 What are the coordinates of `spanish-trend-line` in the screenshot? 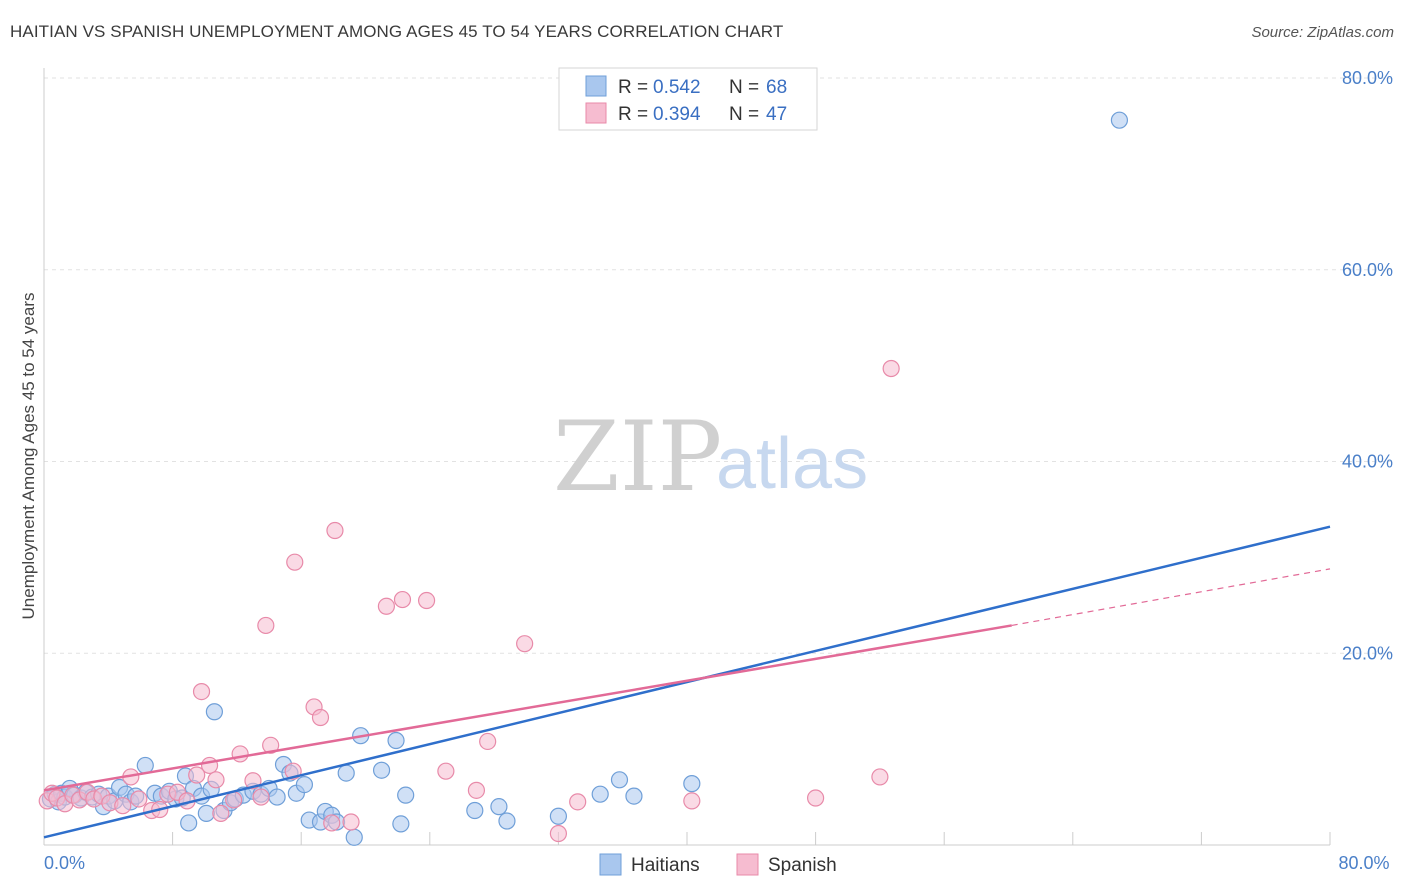 It's located at (527, 708).